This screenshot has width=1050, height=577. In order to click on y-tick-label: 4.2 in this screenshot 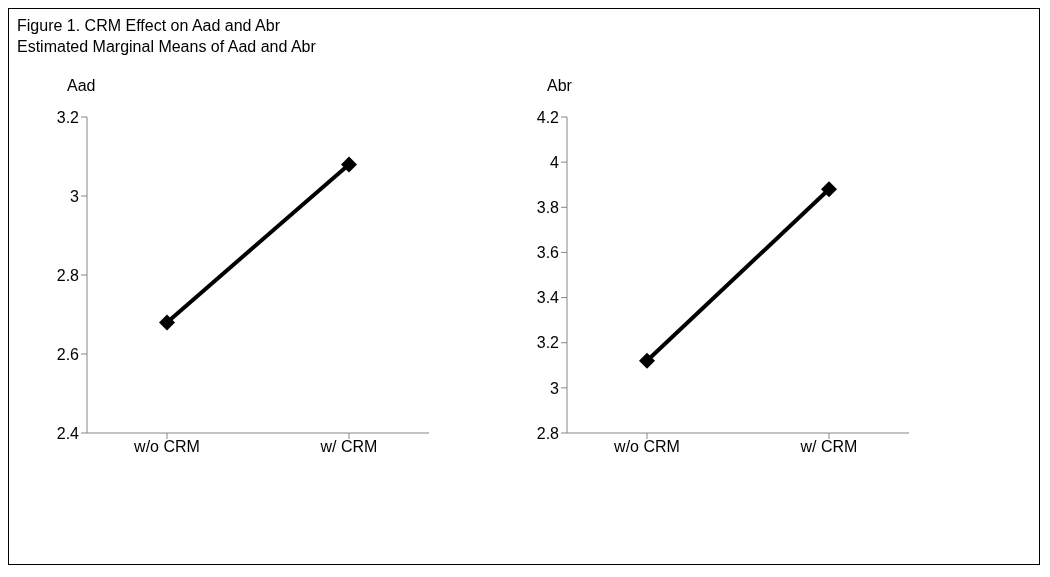, I will do `click(548, 117)`.